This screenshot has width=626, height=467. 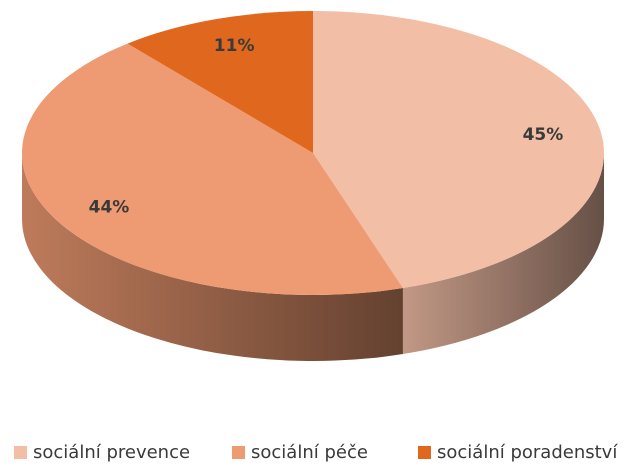 What do you see at coordinates (109, 208) in the screenshot?
I see `data-label: 44%` at bounding box center [109, 208].